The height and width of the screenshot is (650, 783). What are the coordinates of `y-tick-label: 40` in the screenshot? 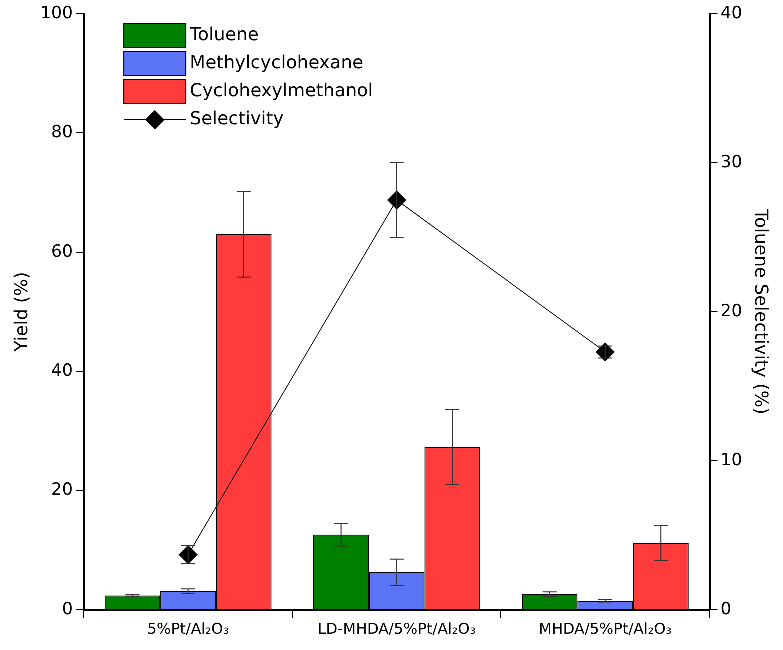 It's located at (62, 371).